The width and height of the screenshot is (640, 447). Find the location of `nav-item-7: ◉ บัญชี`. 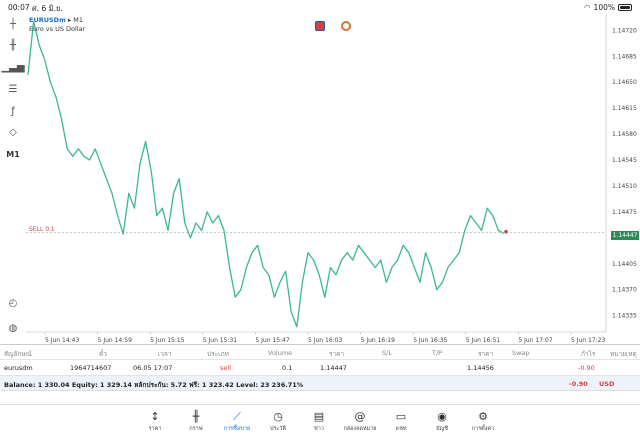

nav-item-7: ◉ บัญชี is located at coordinates (442, 421).